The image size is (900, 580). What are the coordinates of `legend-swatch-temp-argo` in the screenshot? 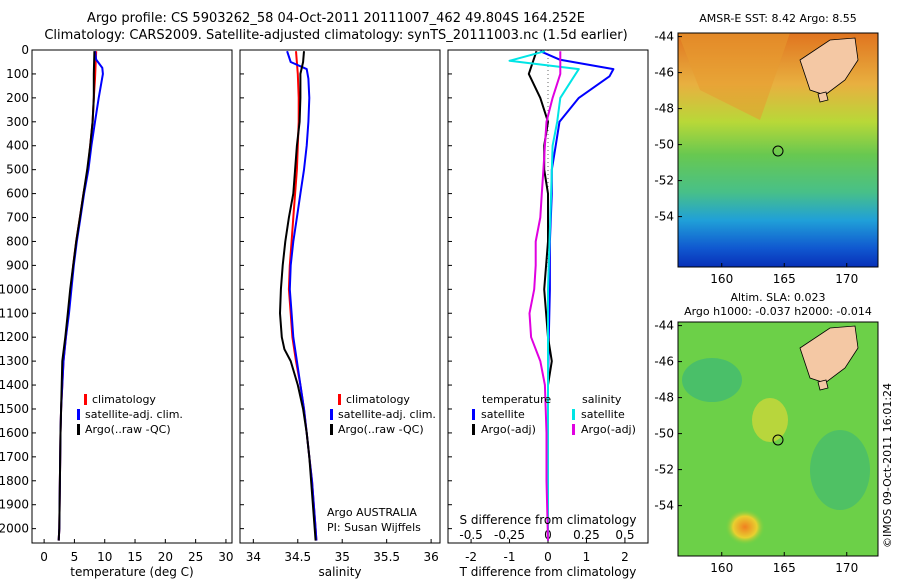 It's located at (473, 429).